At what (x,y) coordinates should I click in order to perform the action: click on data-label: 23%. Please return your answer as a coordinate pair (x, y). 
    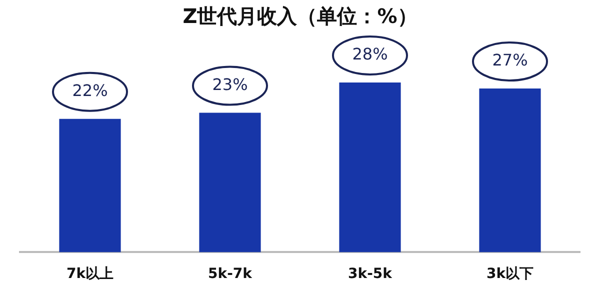
    Looking at the image, I should click on (230, 84).